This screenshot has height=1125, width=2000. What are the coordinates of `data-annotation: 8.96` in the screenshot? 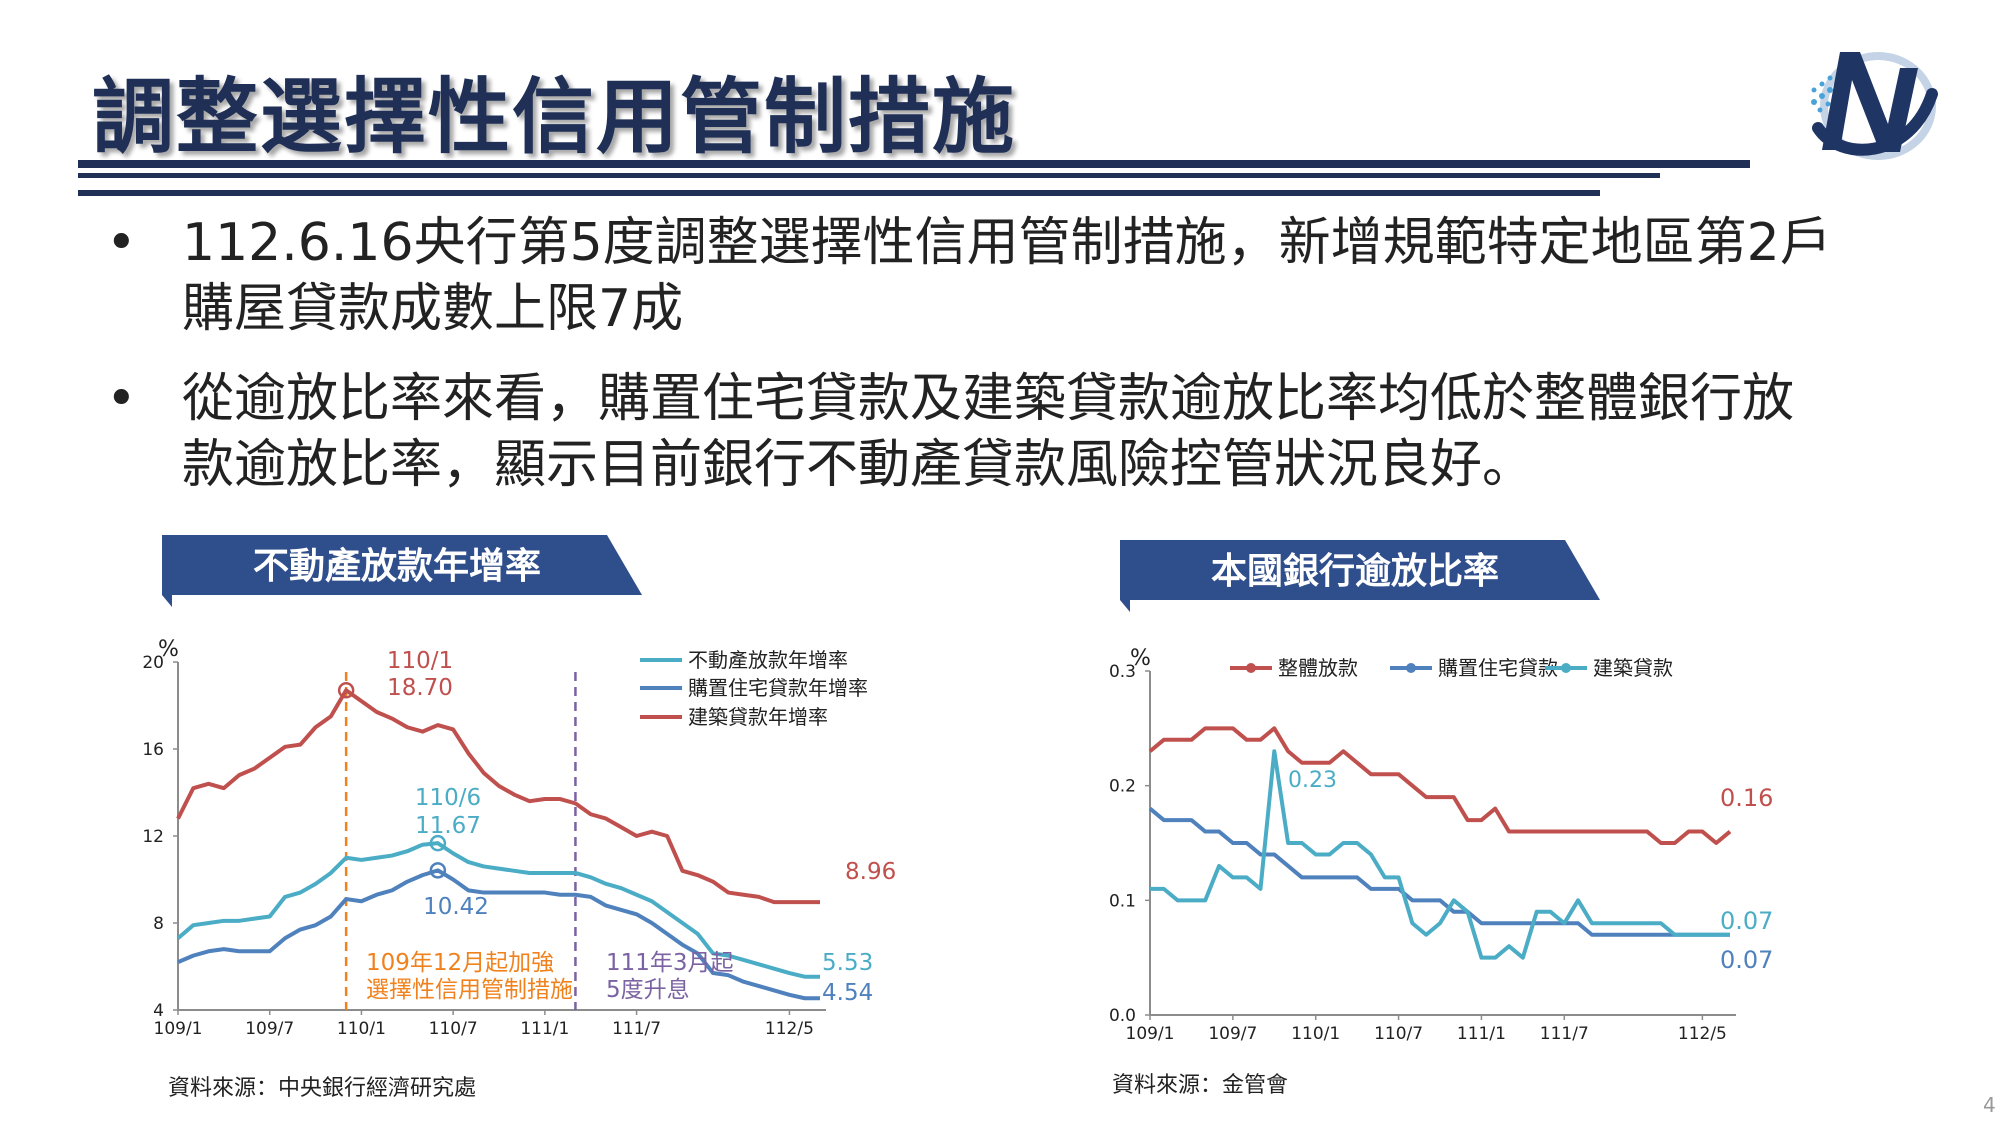 It's located at (870, 872).